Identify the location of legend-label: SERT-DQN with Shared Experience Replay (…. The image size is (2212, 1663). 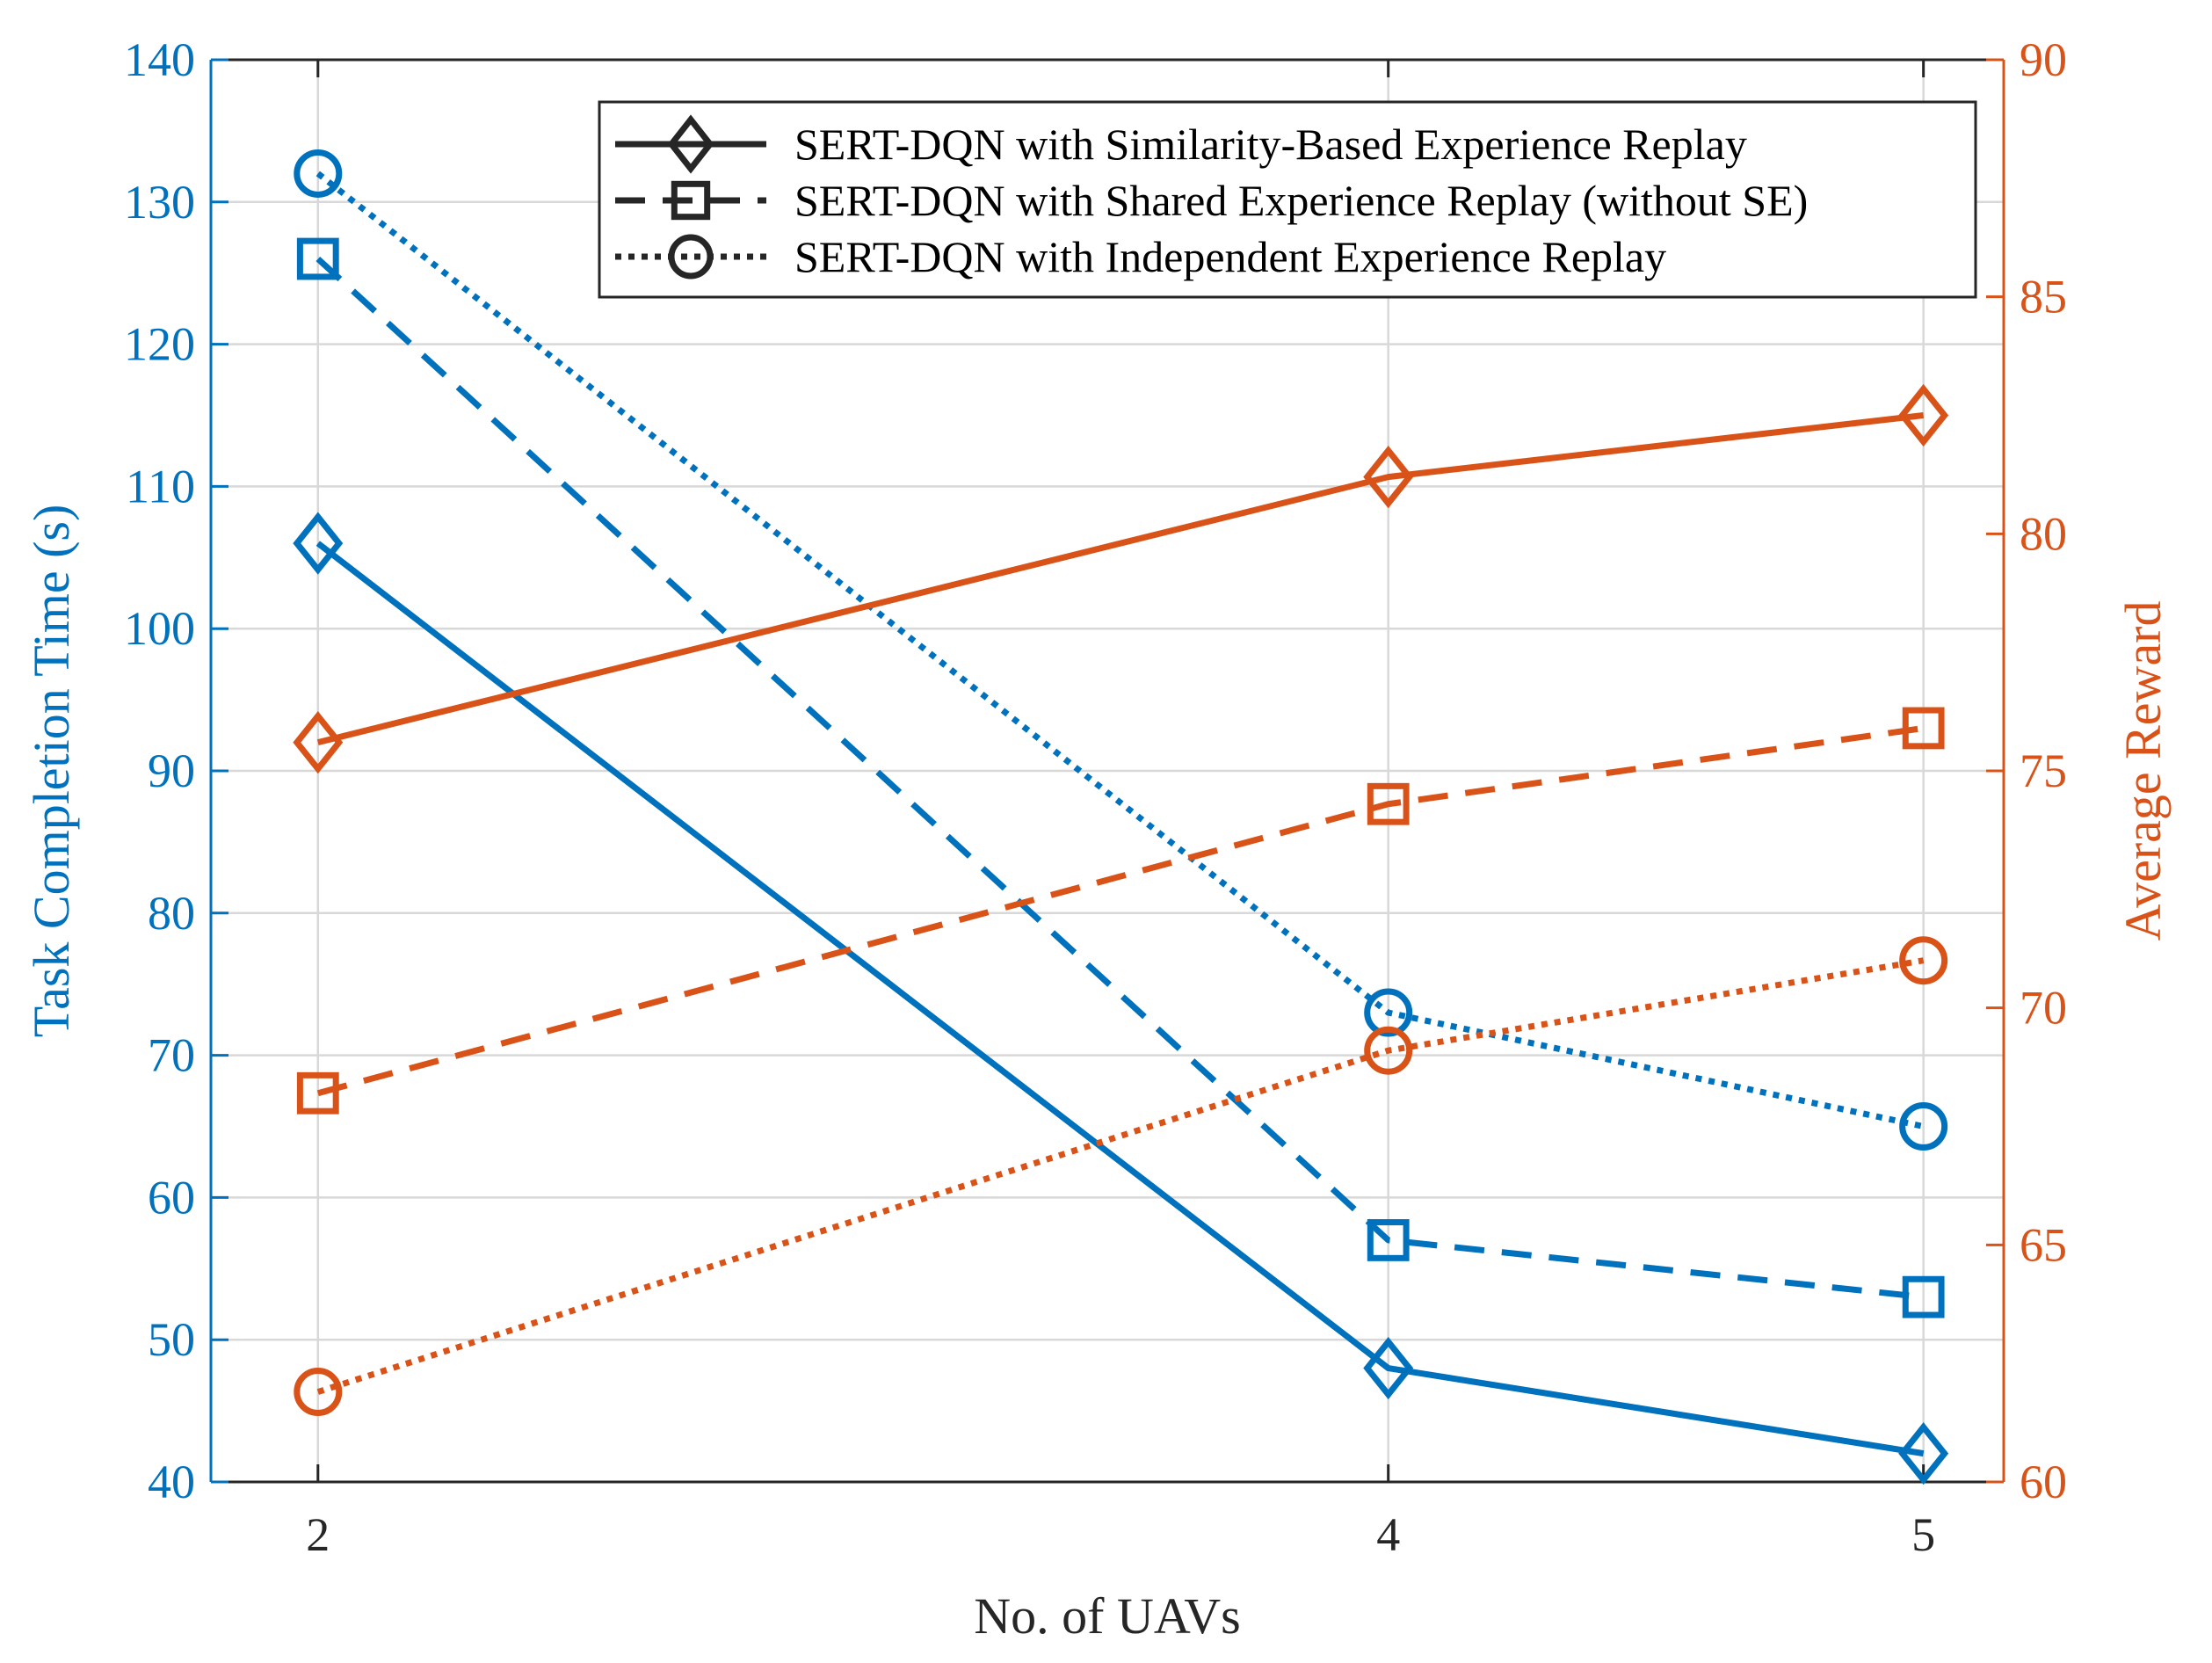
(1301, 200).